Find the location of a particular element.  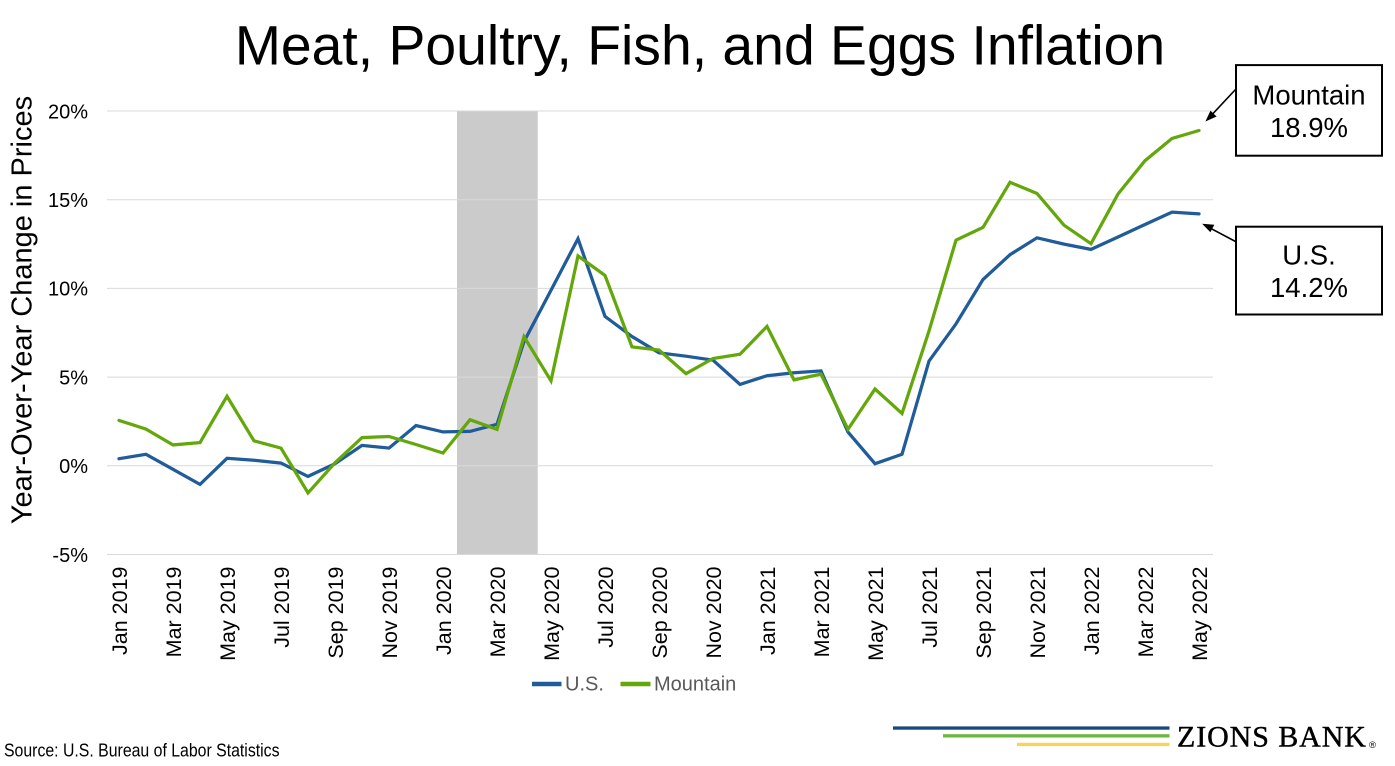

svg-text:Meat, Poultry, Fish, and Eggs: Meat, Poultry, Fish, and Eggs Inflation is located at coordinates (700, 46).